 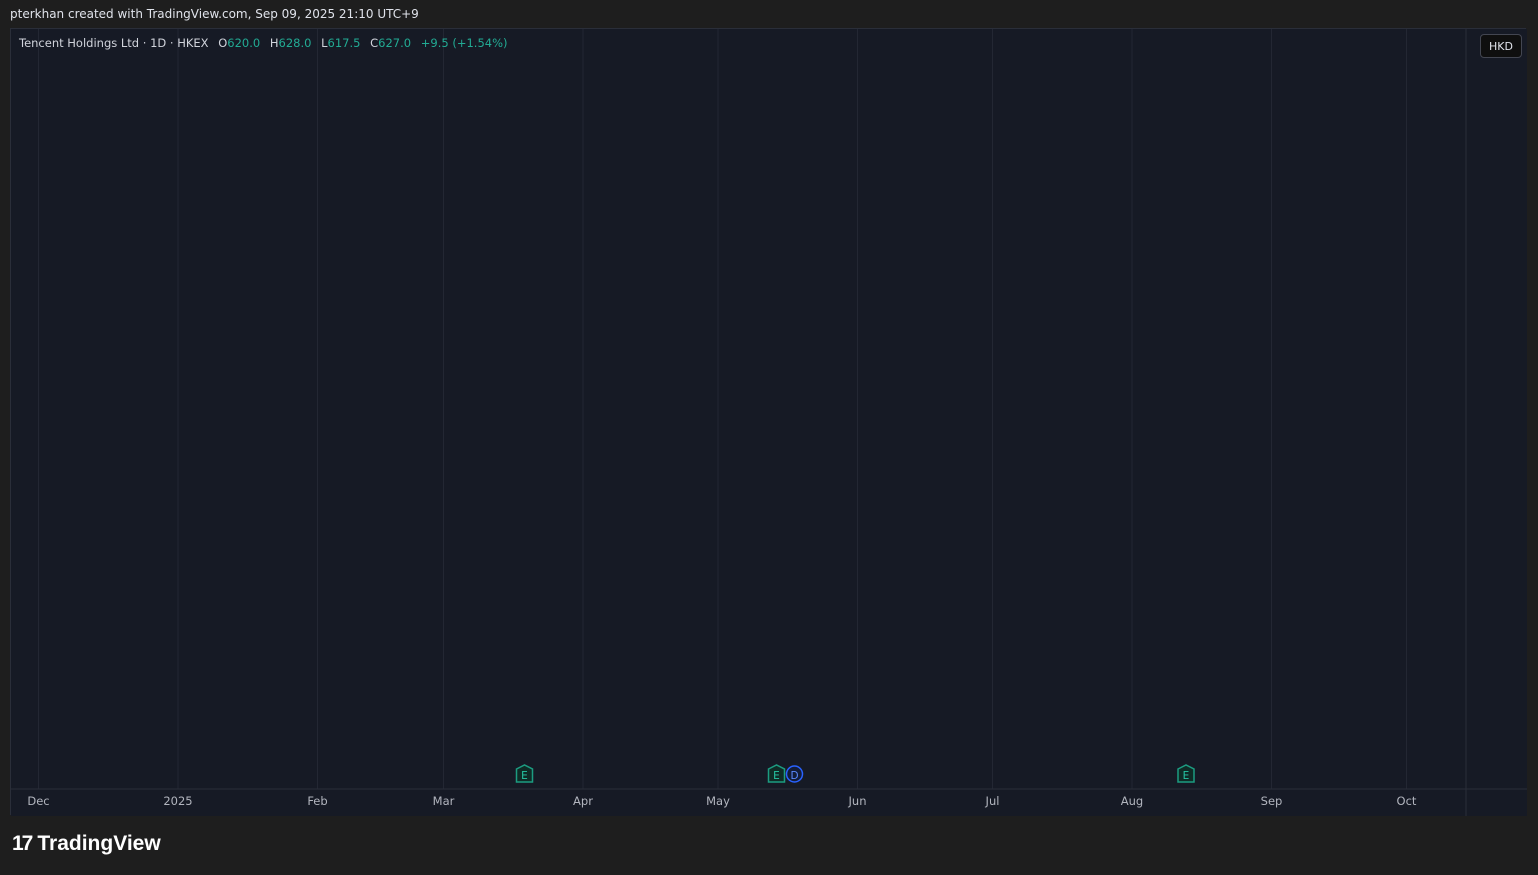 I want to click on dividend-icon, so click(x=794, y=774).